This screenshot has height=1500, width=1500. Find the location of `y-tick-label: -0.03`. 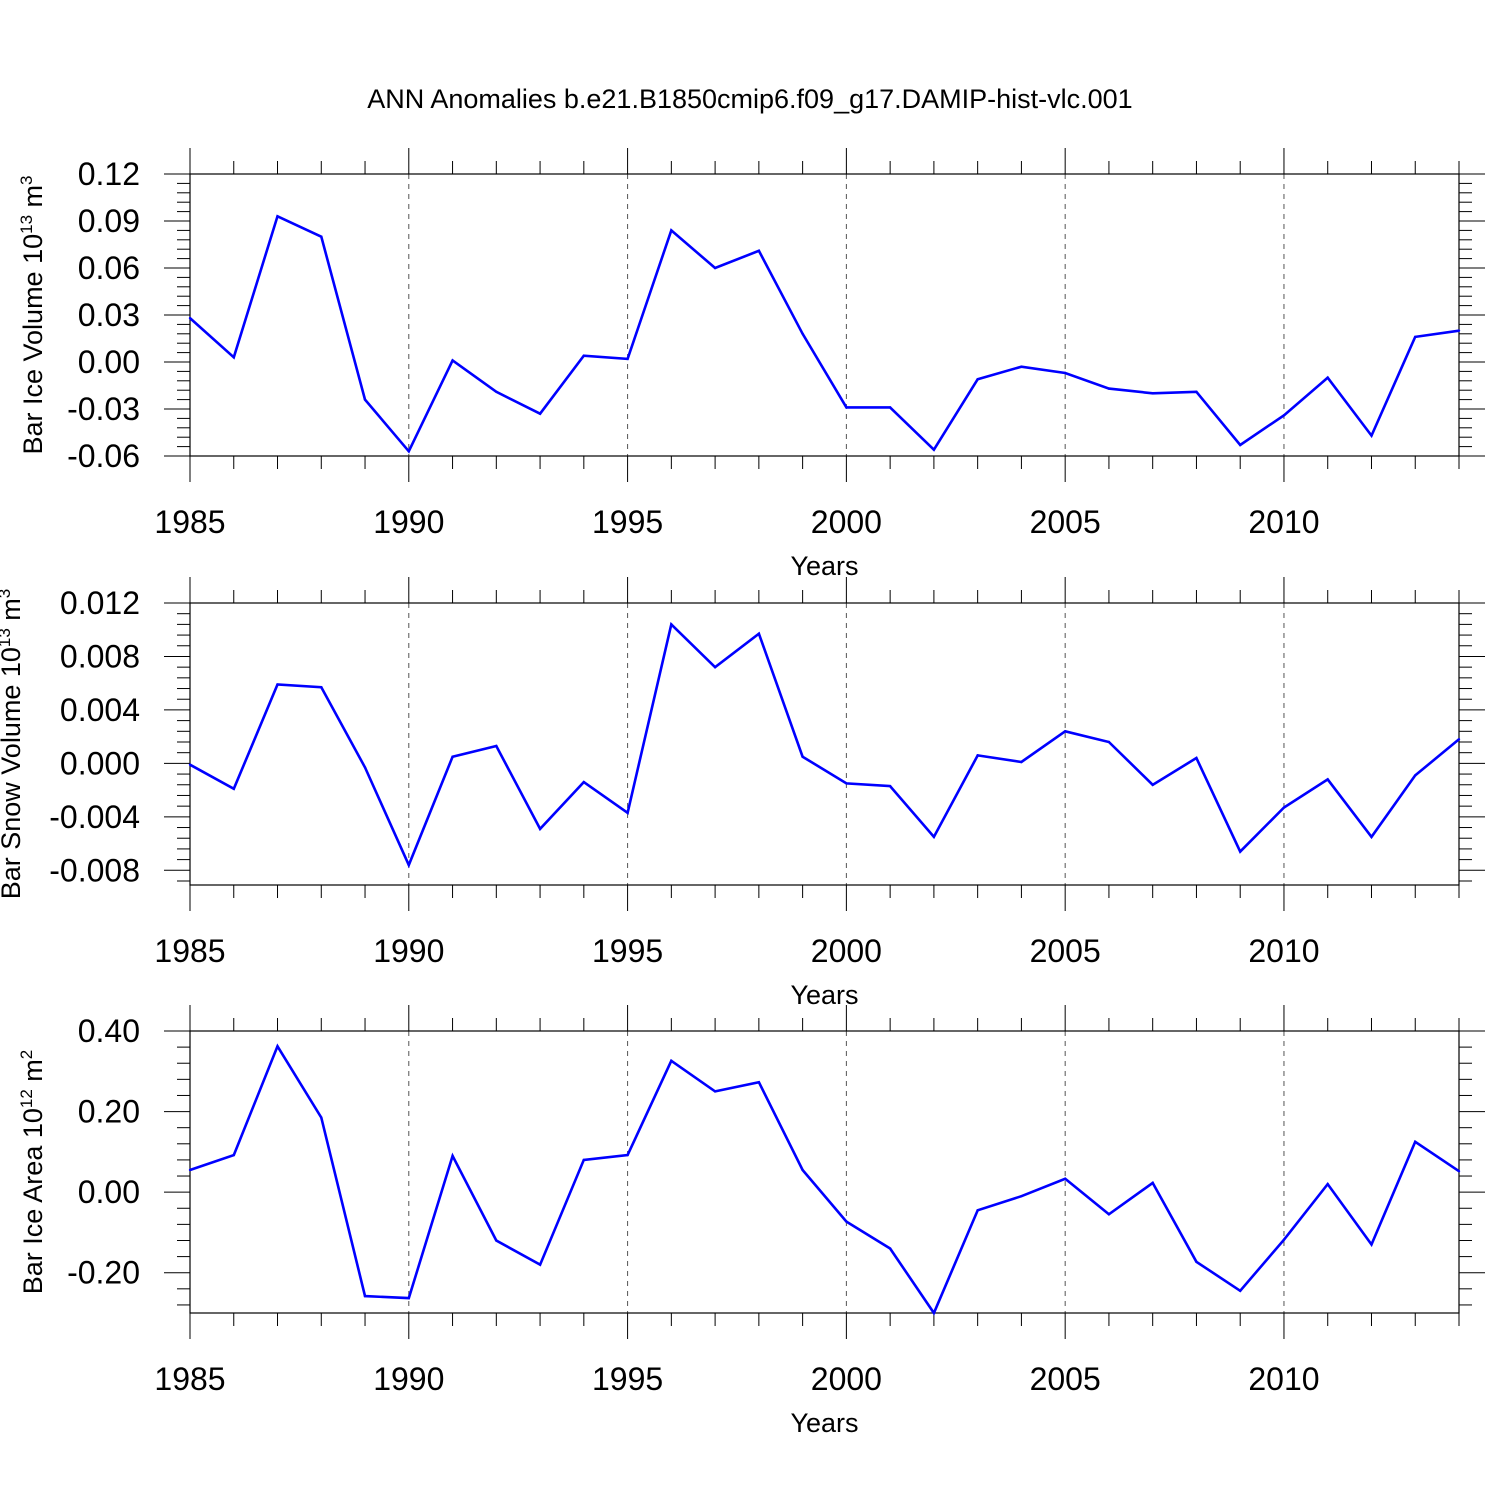

y-tick-label: -0.03 is located at coordinates (103, 409).